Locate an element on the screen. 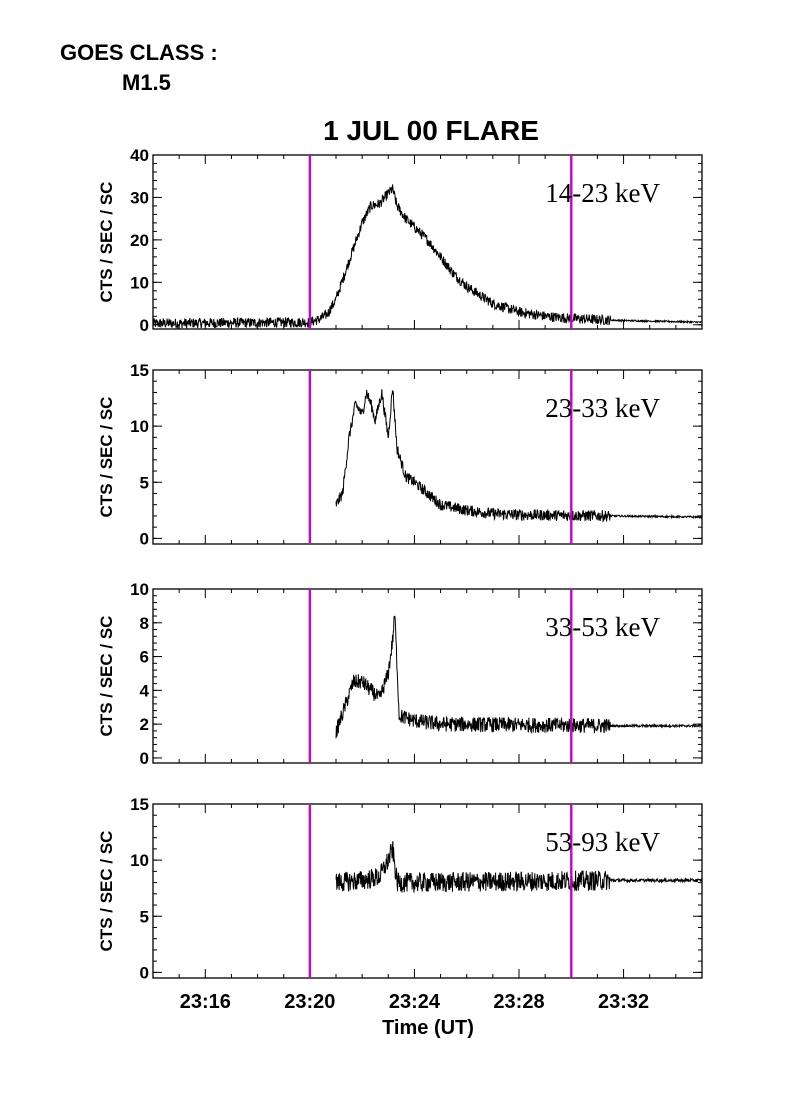  y-tick-label: 30 is located at coordinates (139, 197).